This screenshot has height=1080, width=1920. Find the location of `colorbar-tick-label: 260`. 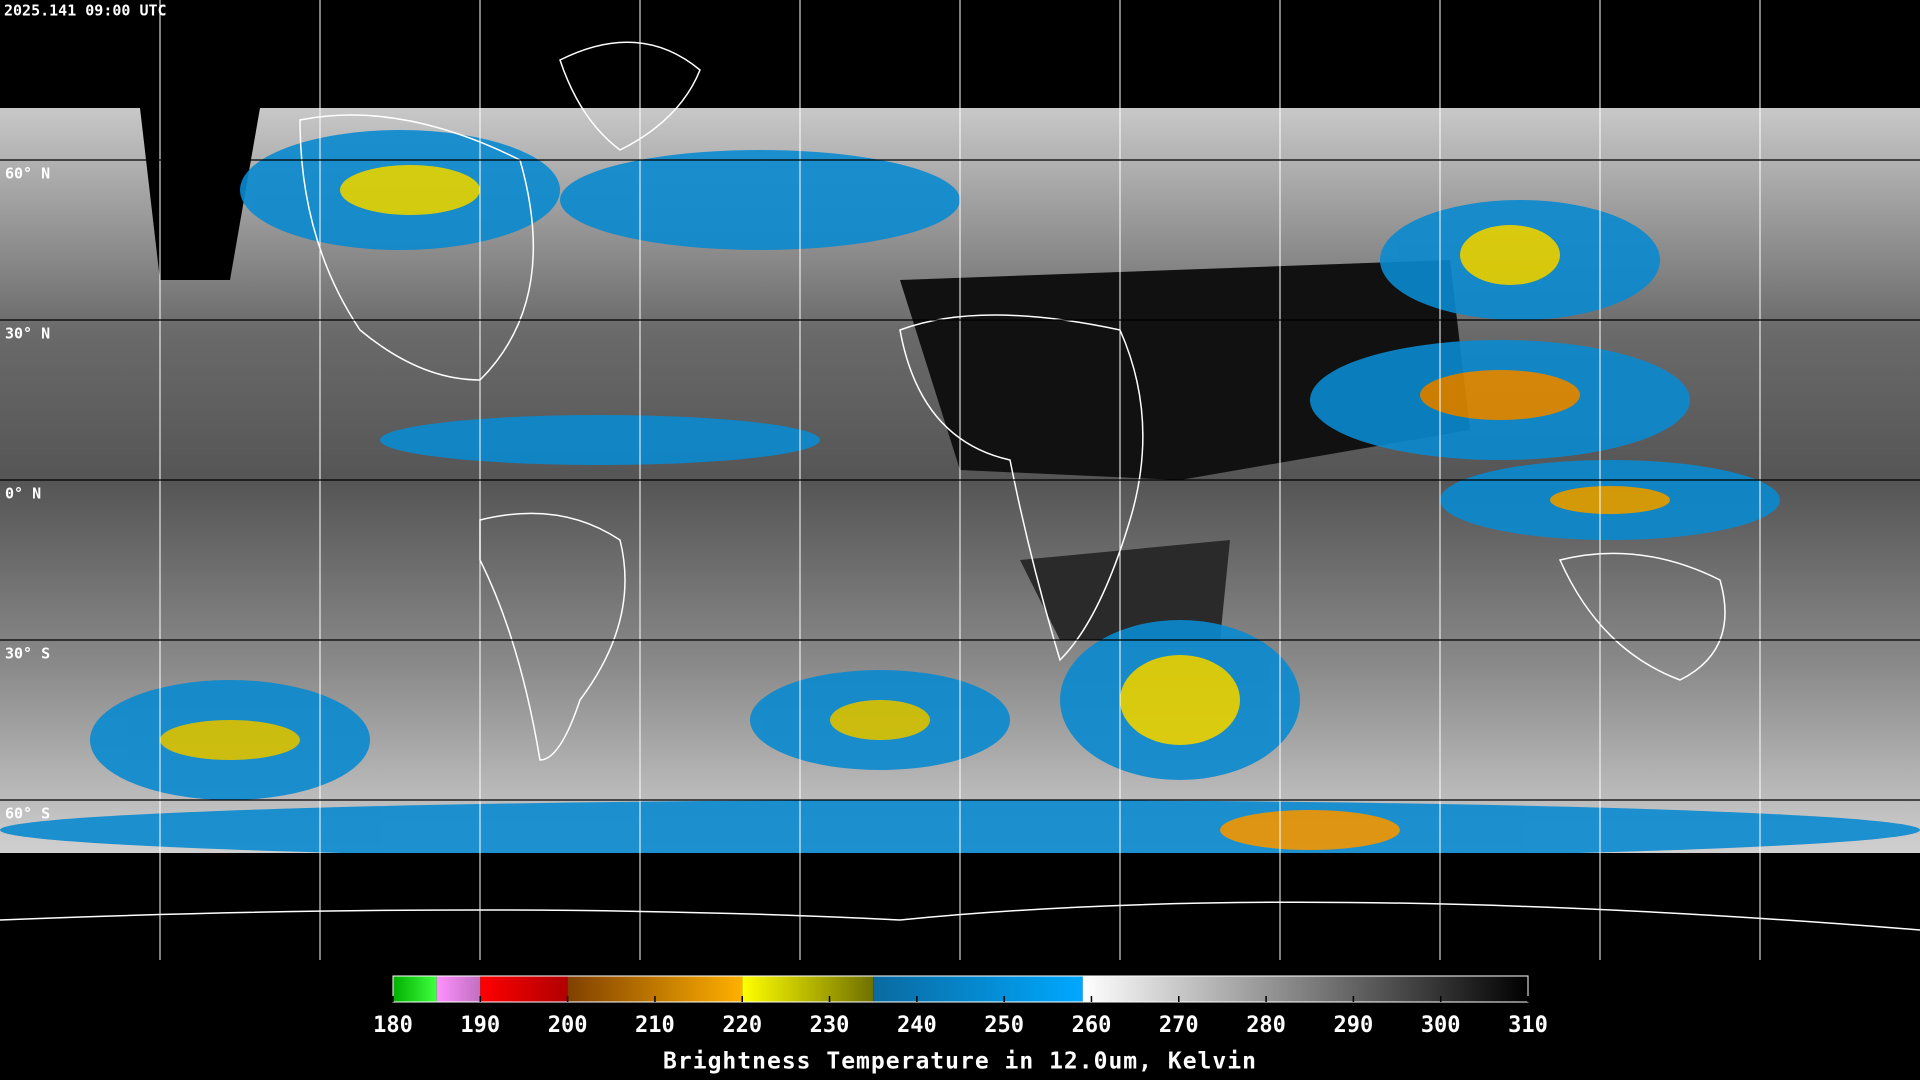

colorbar-tick-label: 260 is located at coordinates (1092, 1025).